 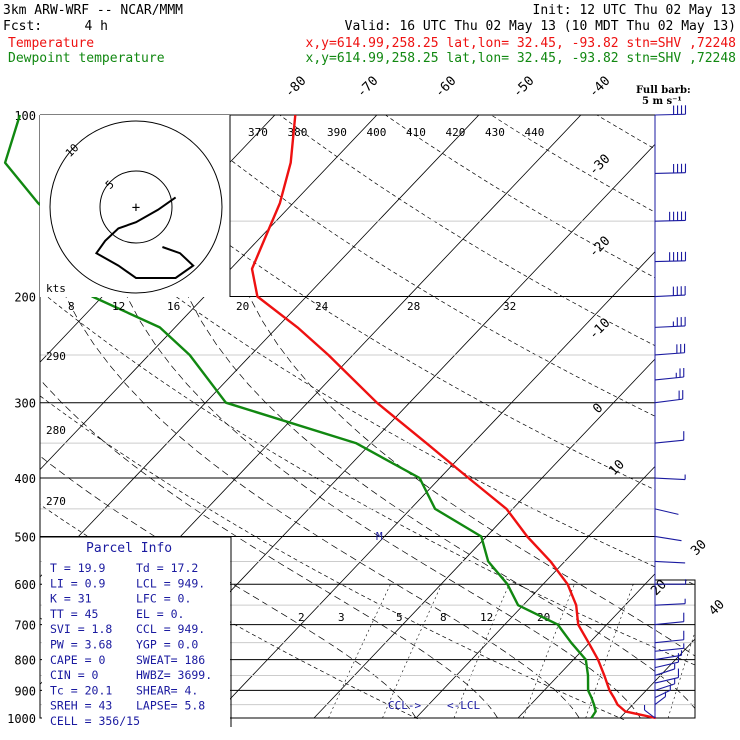 I want to click on theta-label: 410, so click(x=416, y=132).